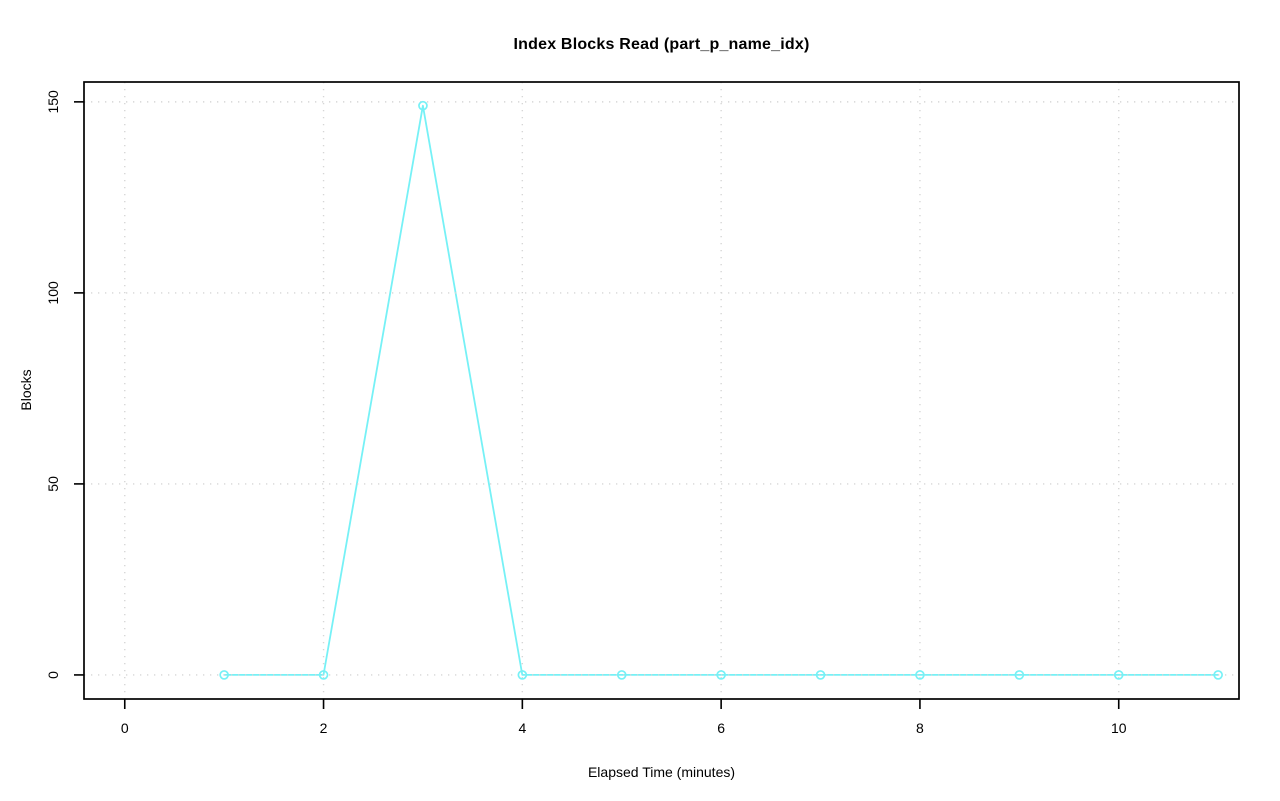  I want to click on x-tick-label: 10, so click(1119, 728).